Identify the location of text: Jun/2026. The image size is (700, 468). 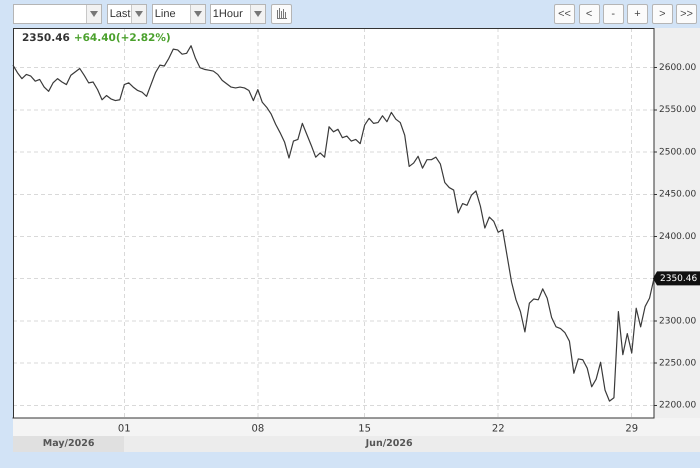
(389, 444).